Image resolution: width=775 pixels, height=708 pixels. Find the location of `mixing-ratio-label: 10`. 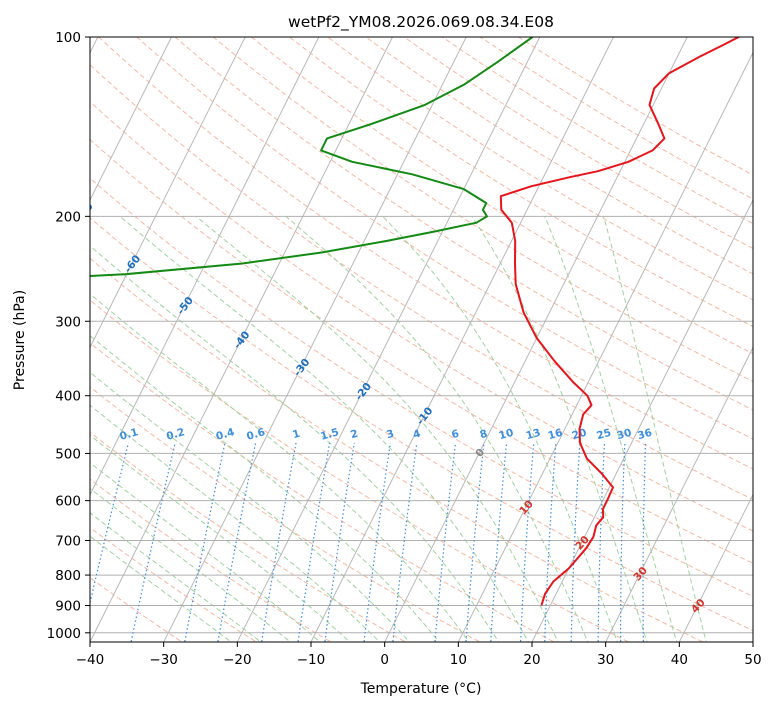

mixing-ratio-label: 10 is located at coordinates (506, 435).